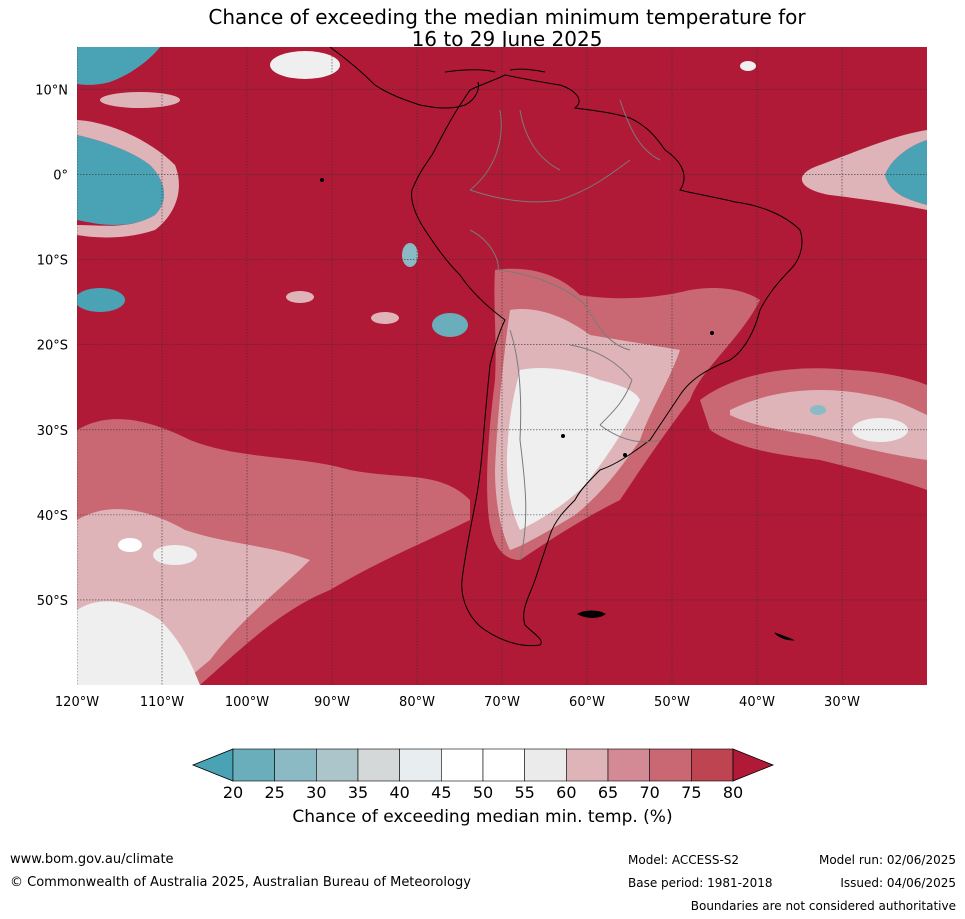 Image resolution: width=965 pixels, height=919 pixels. What do you see at coordinates (77, 702) in the screenshot?
I see `longitude-tick-label: 120°W` at bounding box center [77, 702].